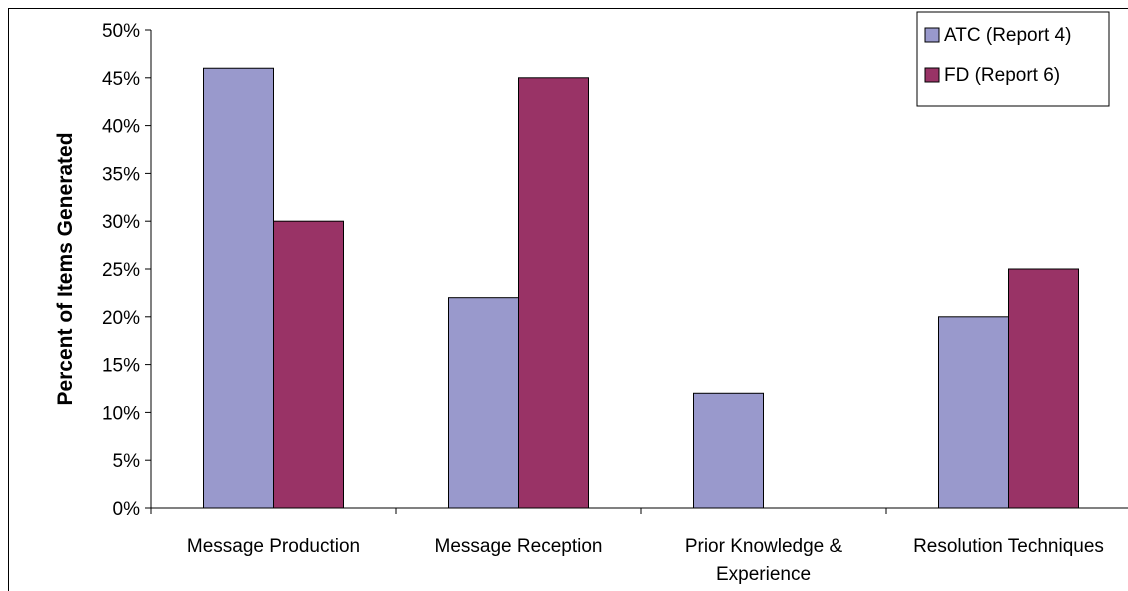  Describe the element at coordinates (121, 222) in the screenshot. I see `y-tick-label: 30%` at that location.